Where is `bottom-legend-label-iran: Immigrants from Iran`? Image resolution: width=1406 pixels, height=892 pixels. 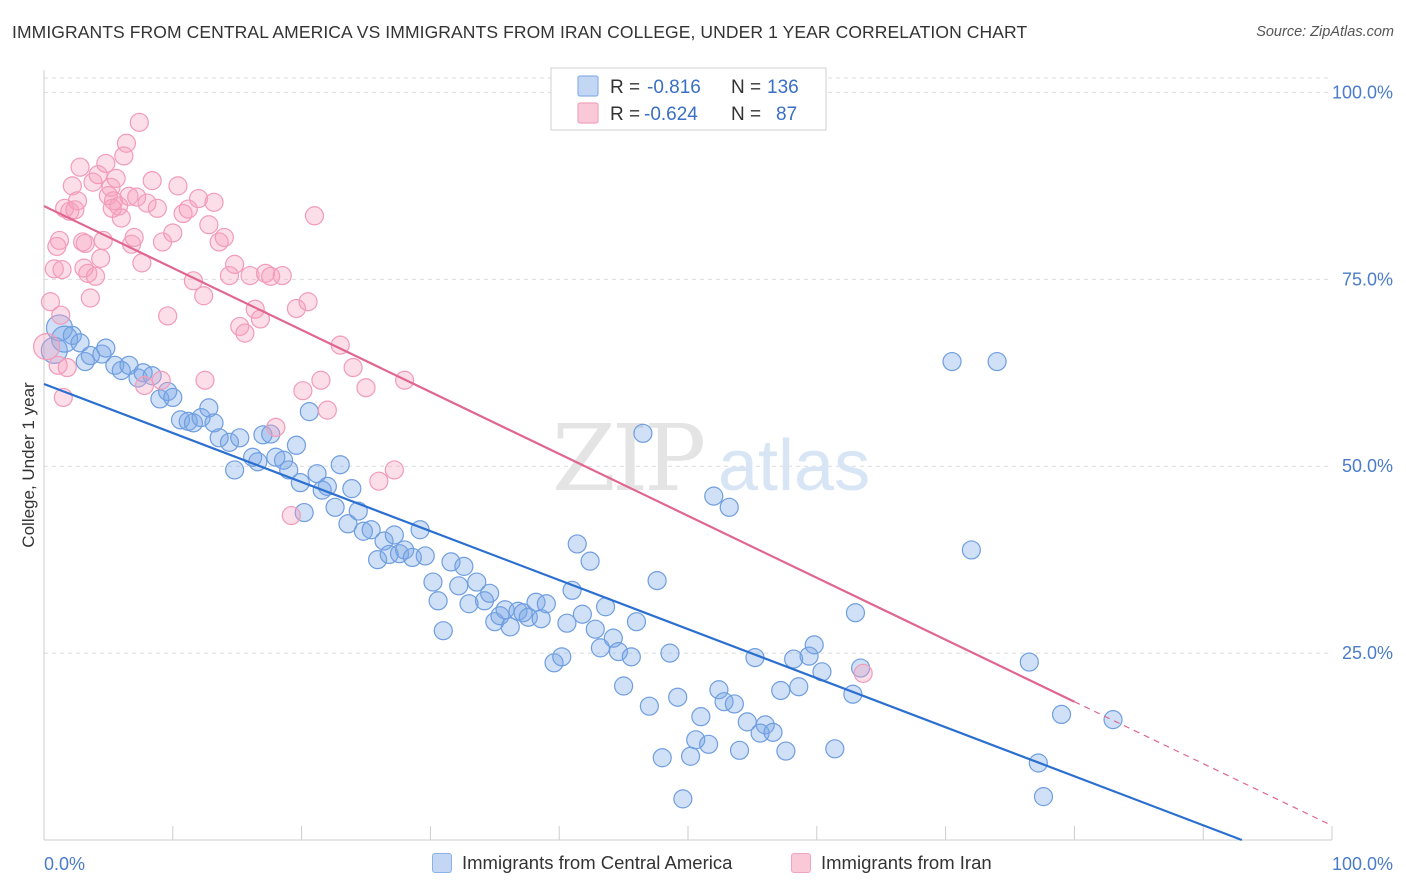
bottom-legend-label-iran: Immigrants from Iran is located at coordinates (906, 862).